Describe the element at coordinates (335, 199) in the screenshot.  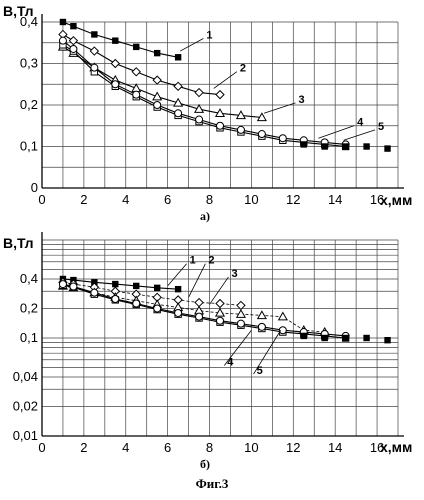
I see `chart-a-x-tick-label: 14` at that location.